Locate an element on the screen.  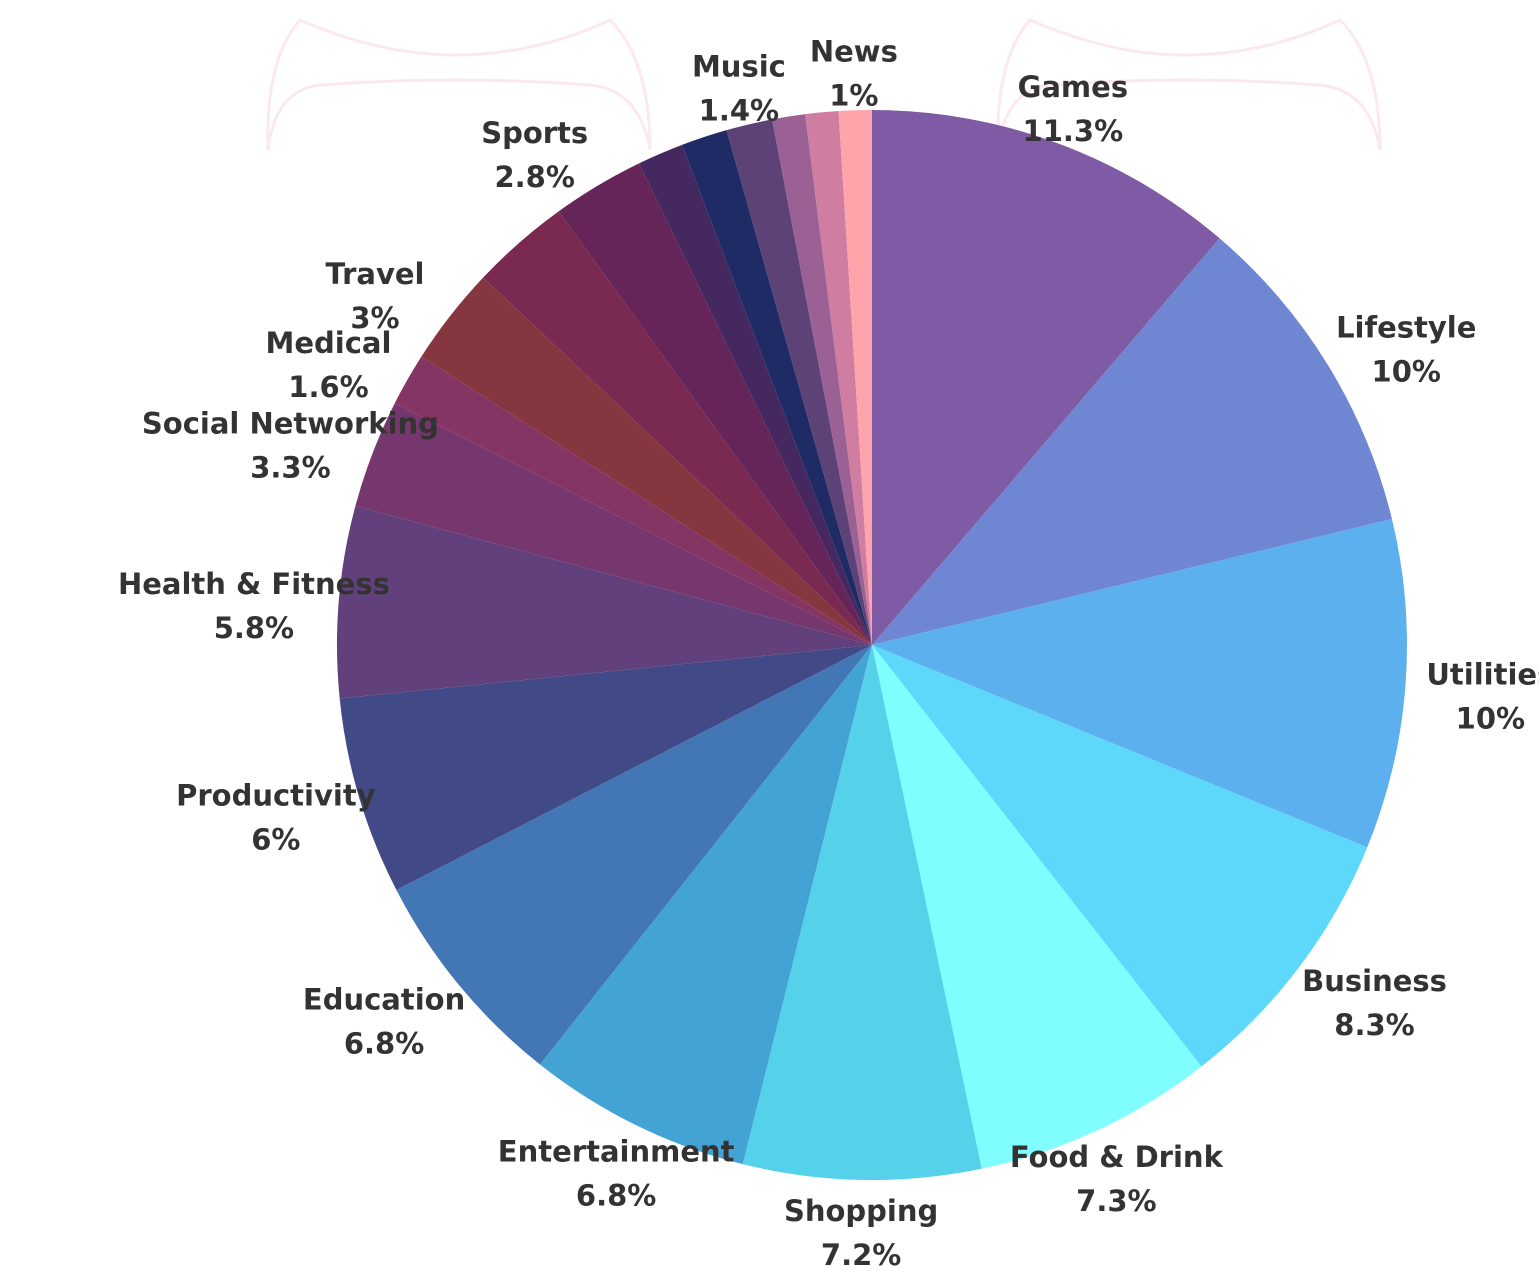
pie-slice-music is located at coordinates (799, 382).